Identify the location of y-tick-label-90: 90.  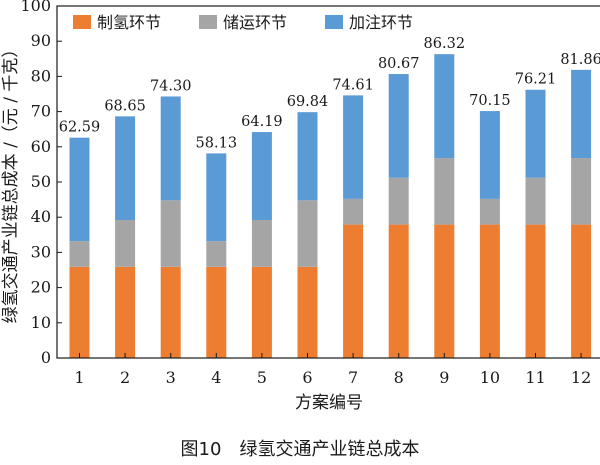
(41, 40).